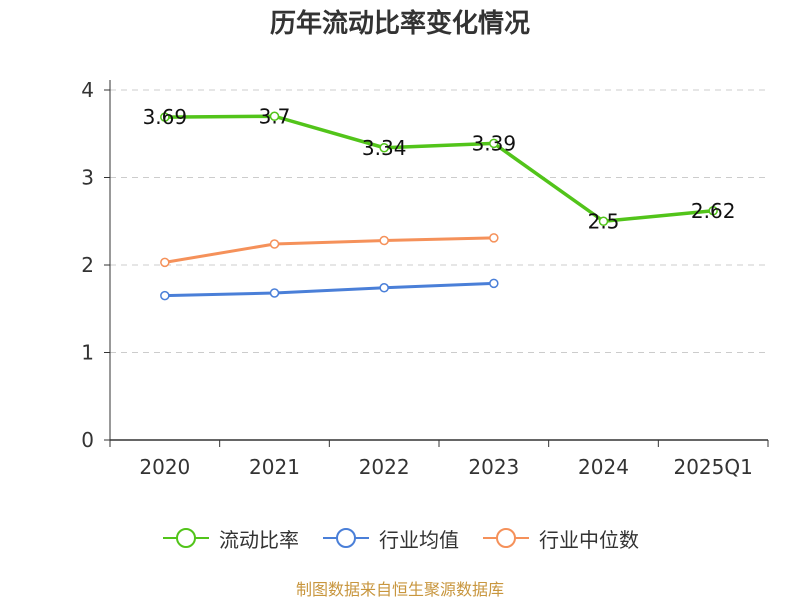 The image size is (800, 600). Describe the element at coordinates (259, 539) in the screenshot. I see `legend-label-current-ratio: 流动比率` at that location.